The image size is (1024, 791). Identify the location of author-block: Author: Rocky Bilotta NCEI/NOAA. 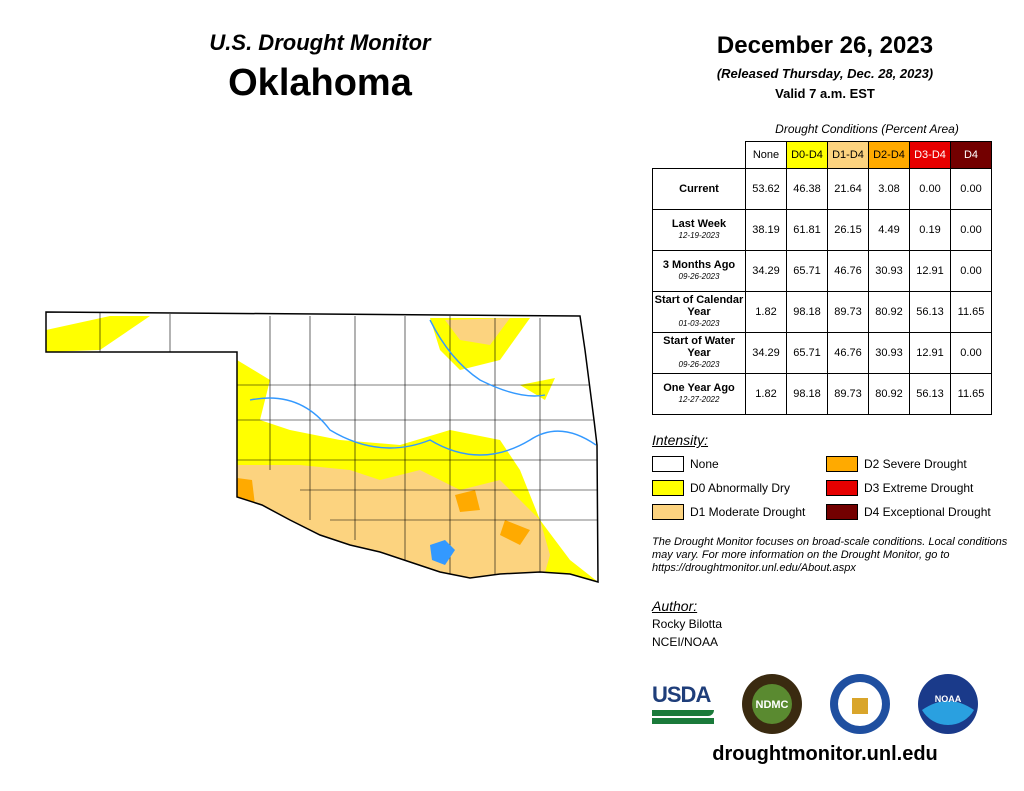
(687, 623).